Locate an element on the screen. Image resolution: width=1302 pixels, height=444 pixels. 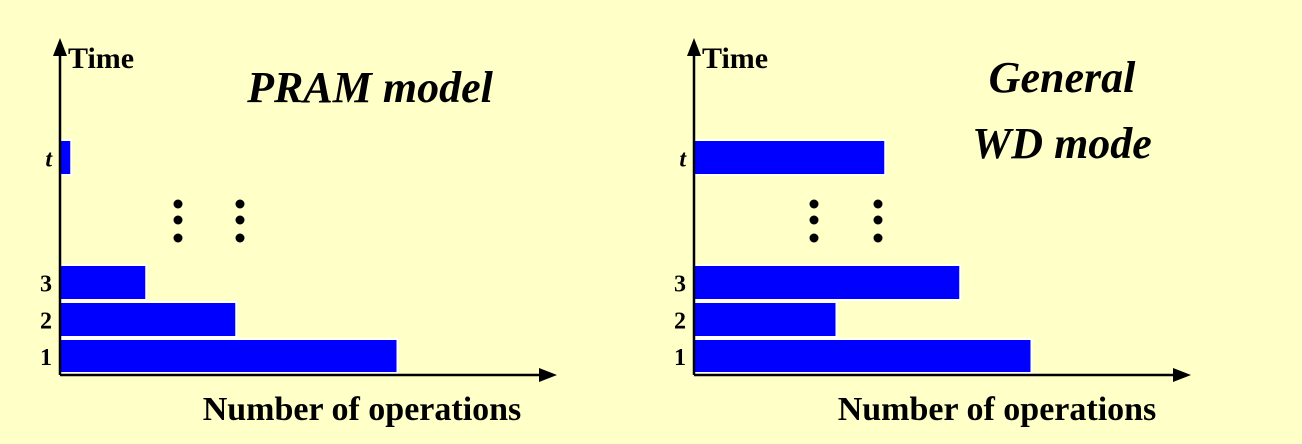
title-line-pram-0: PRAM model is located at coordinates (369, 87).